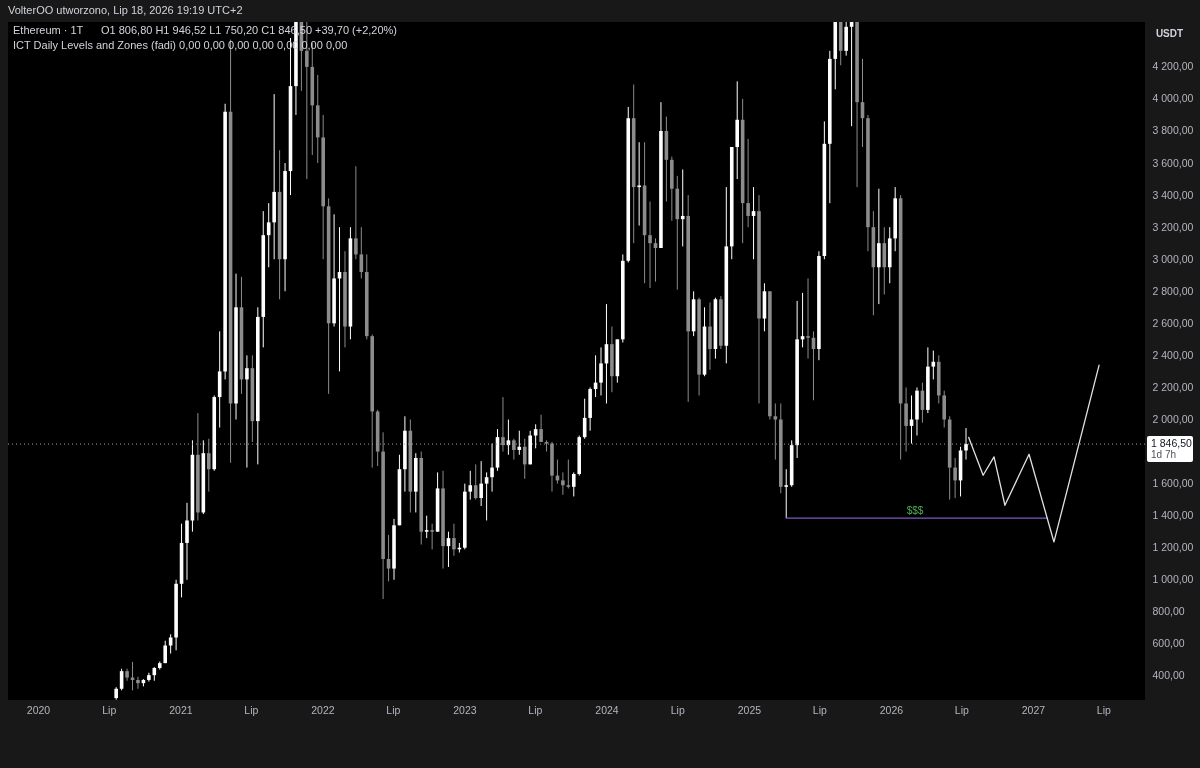 This screenshot has height=768, width=1200. What do you see at coordinates (1173, 98) in the screenshot?
I see `y-tick-label: 4 000,00` at bounding box center [1173, 98].